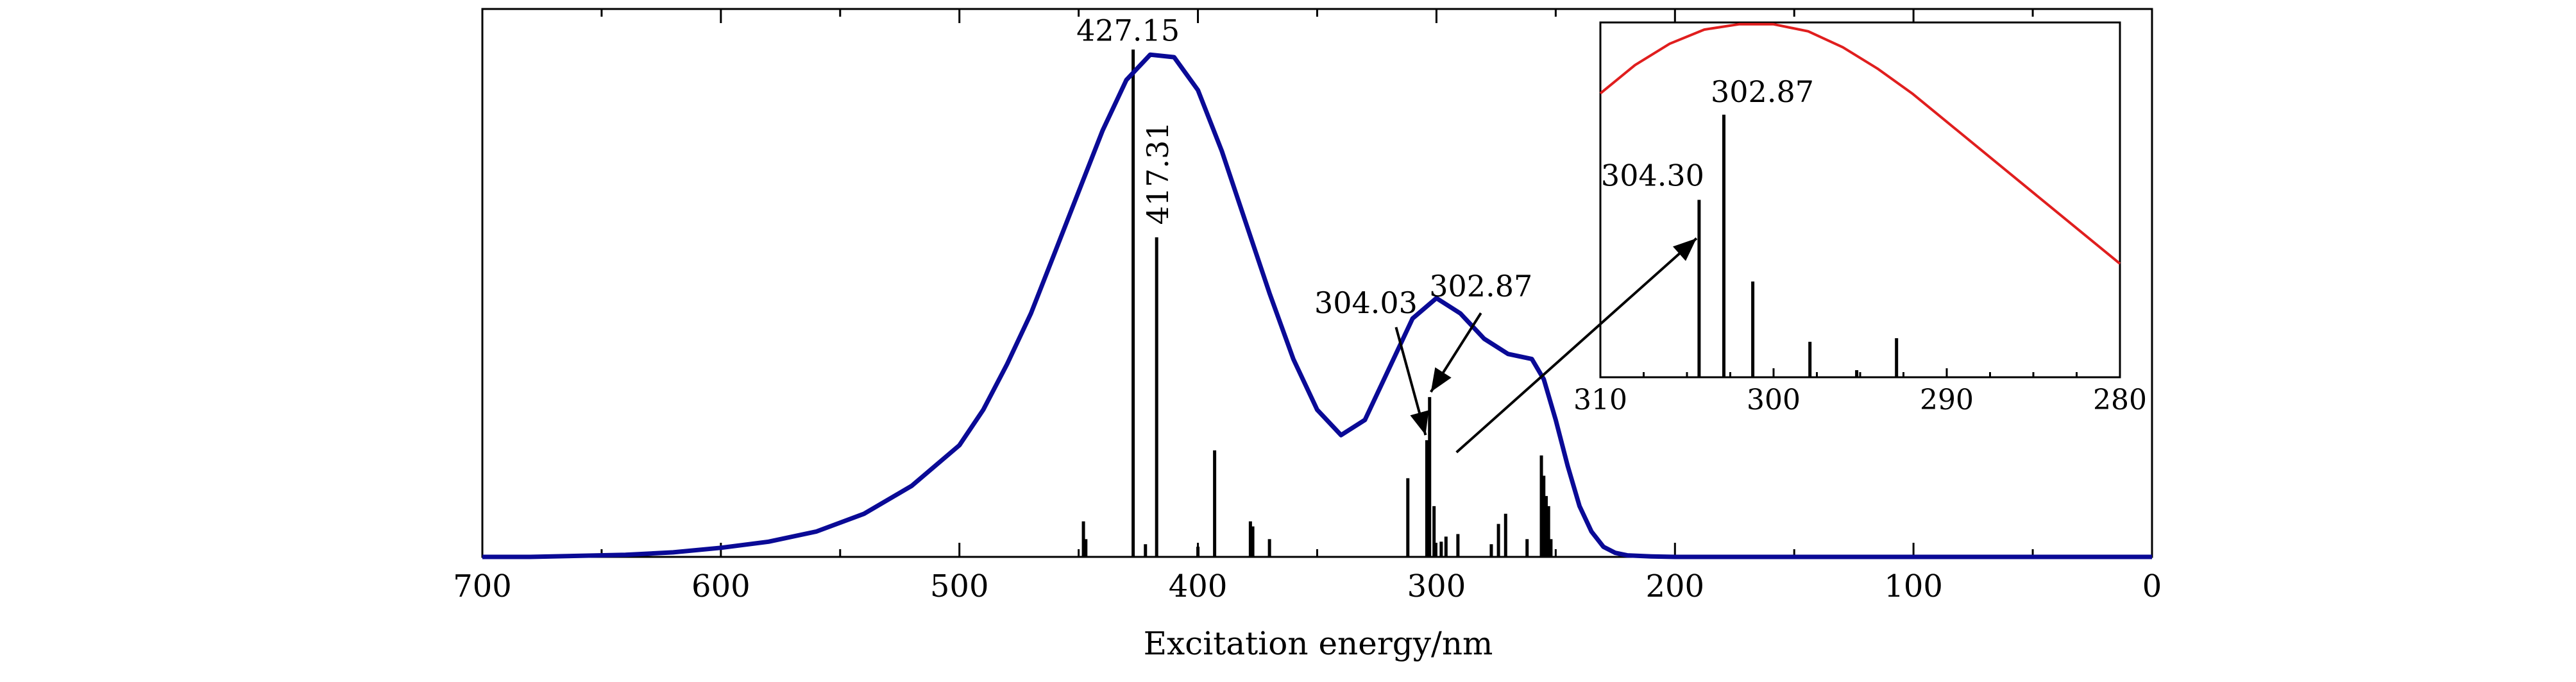 Image resolution: width=2576 pixels, height=682 pixels. Describe the element at coordinates (1157, 173) in the screenshot. I see `peak-label-417: 417.31` at that location.